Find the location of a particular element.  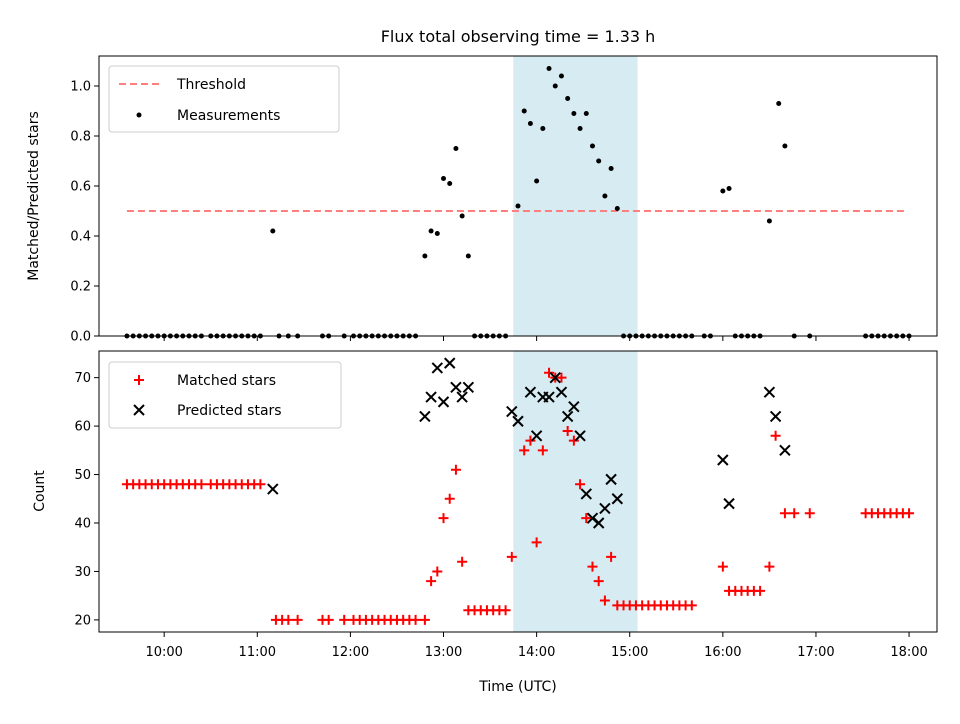

x-tick-label: 11:00 is located at coordinates (257, 652).